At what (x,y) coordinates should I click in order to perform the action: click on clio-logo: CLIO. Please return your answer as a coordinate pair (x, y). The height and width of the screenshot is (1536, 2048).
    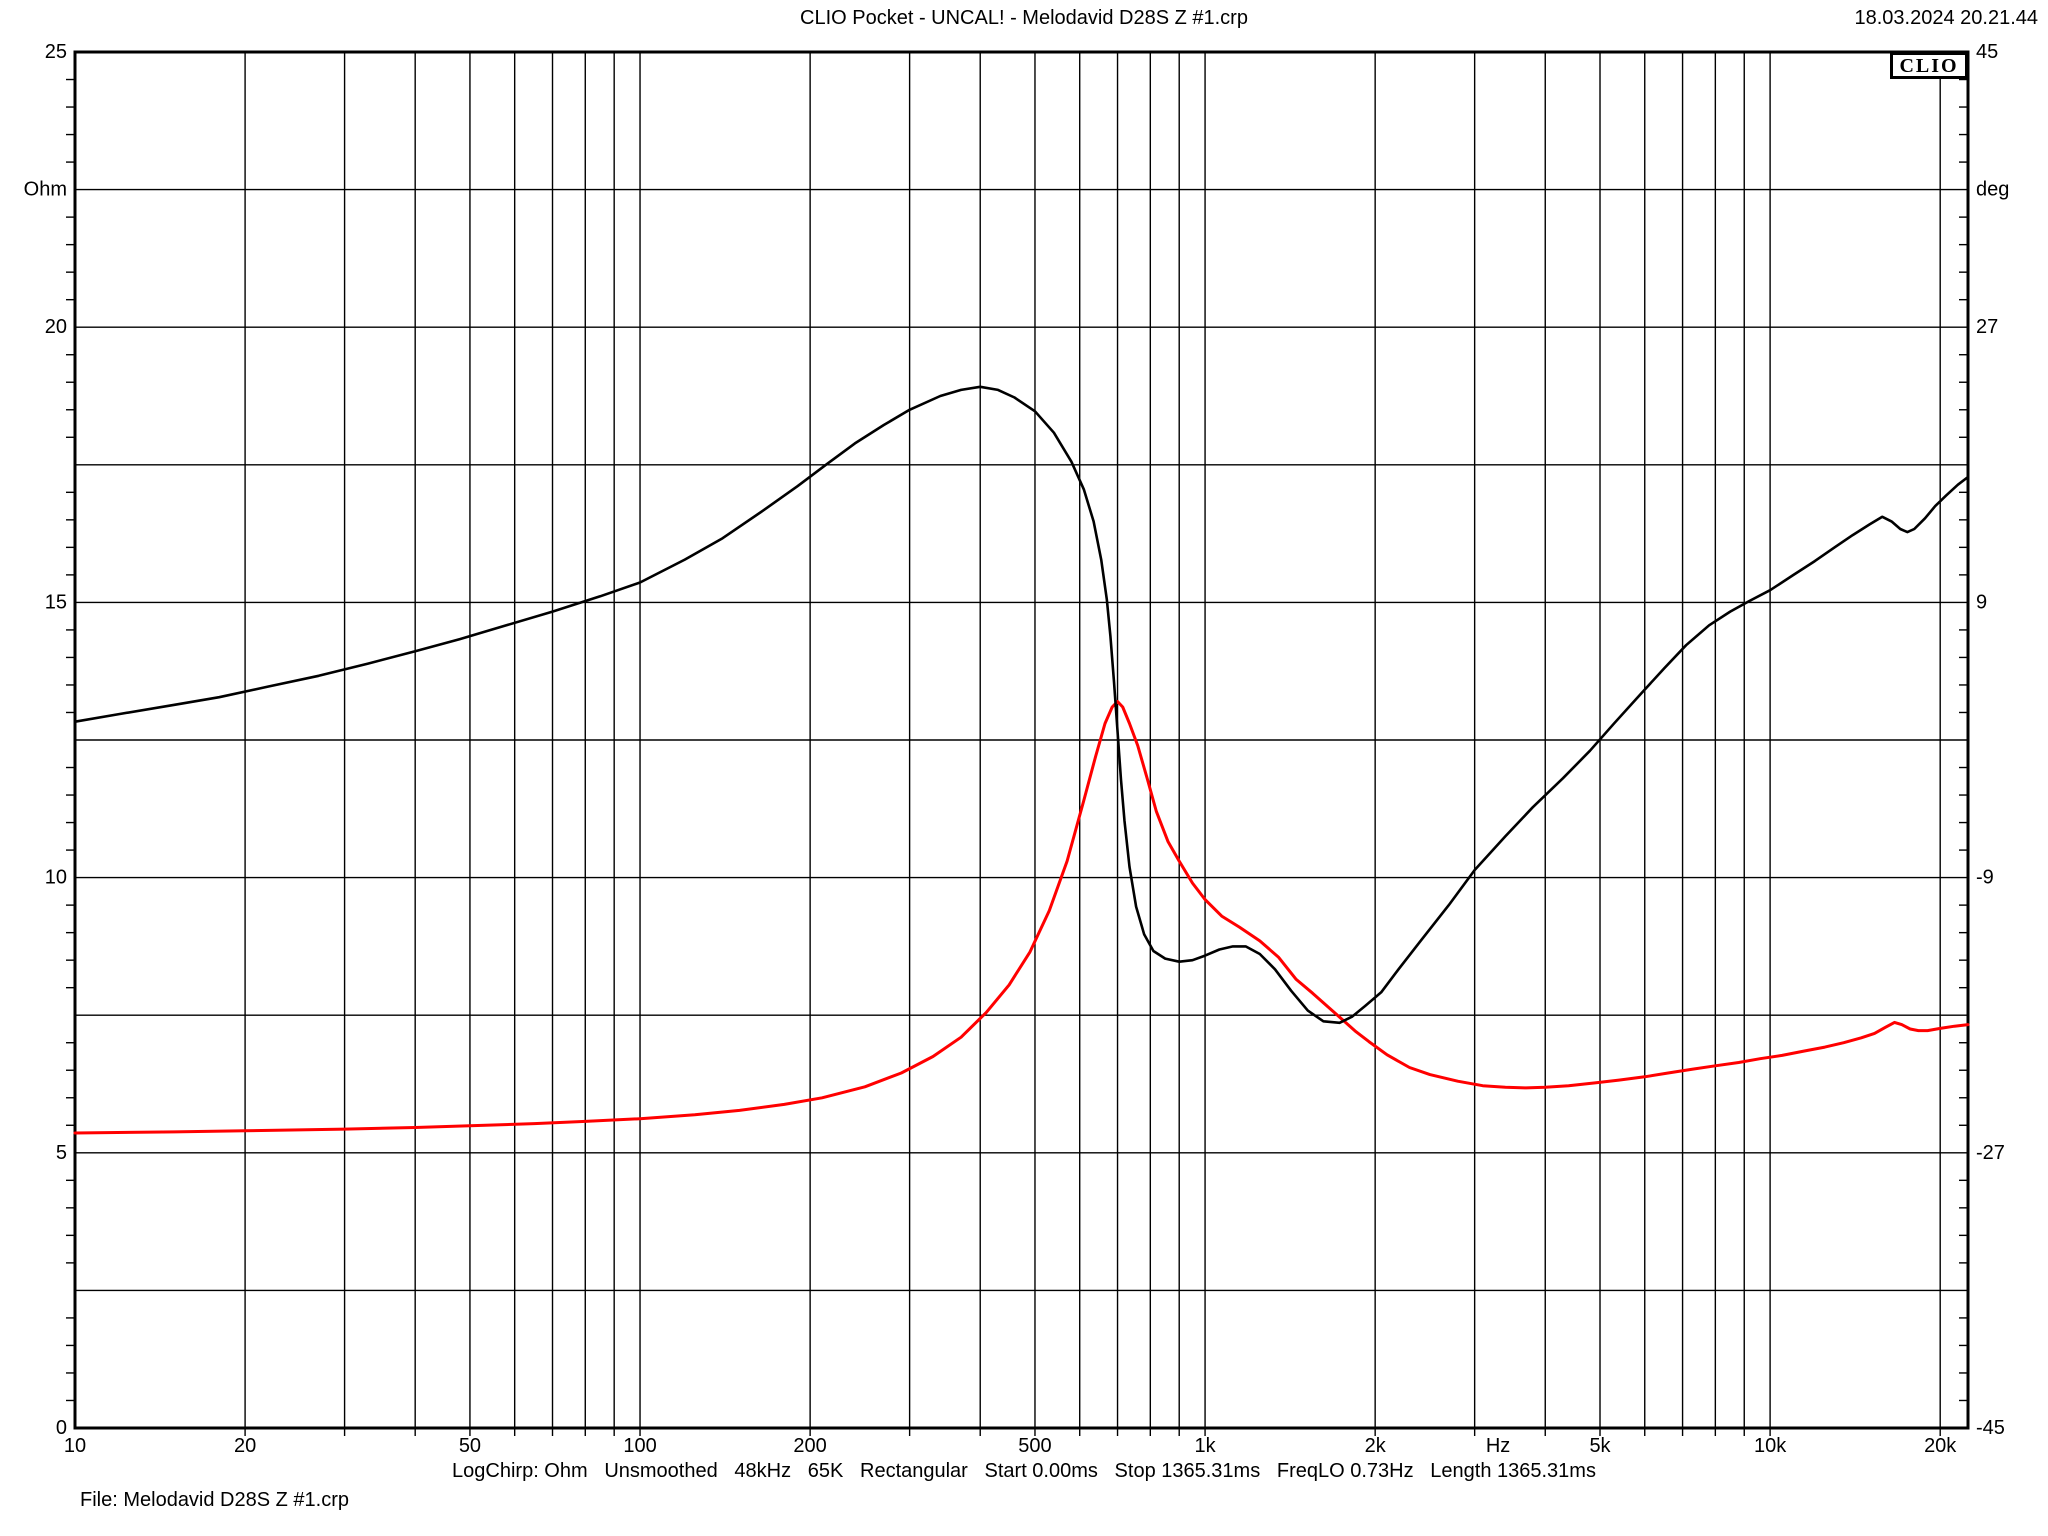
    Looking at the image, I should click on (1929, 65).